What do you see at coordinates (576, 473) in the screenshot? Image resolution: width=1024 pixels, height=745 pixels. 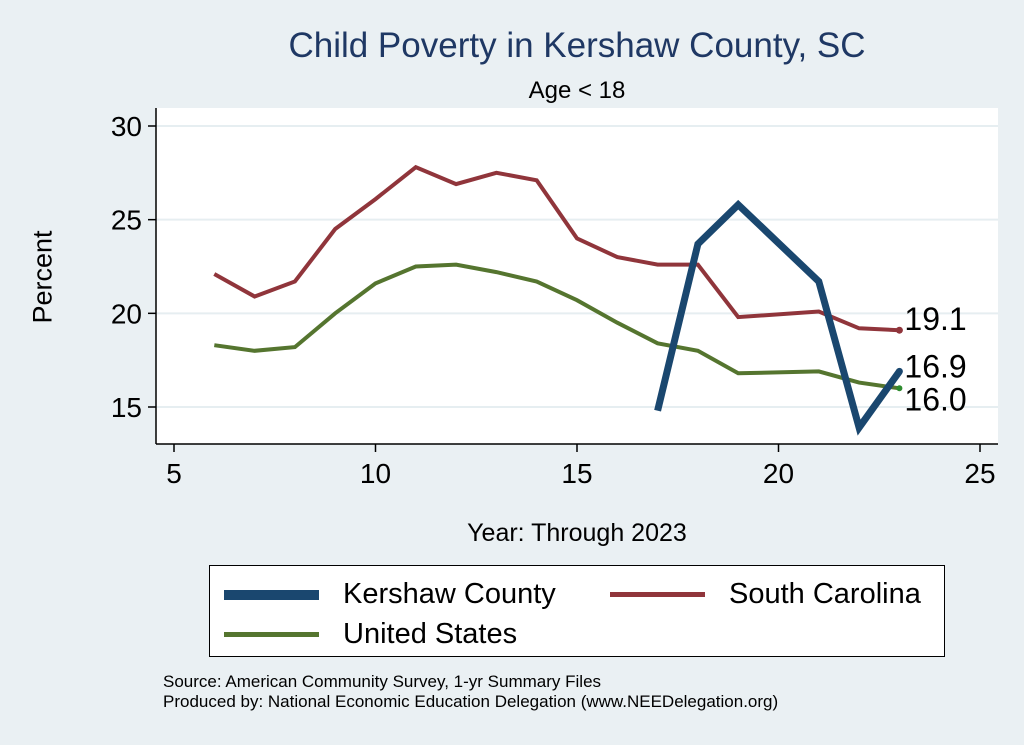 I see `x-tick-label-15: 15` at bounding box center [576, 473].